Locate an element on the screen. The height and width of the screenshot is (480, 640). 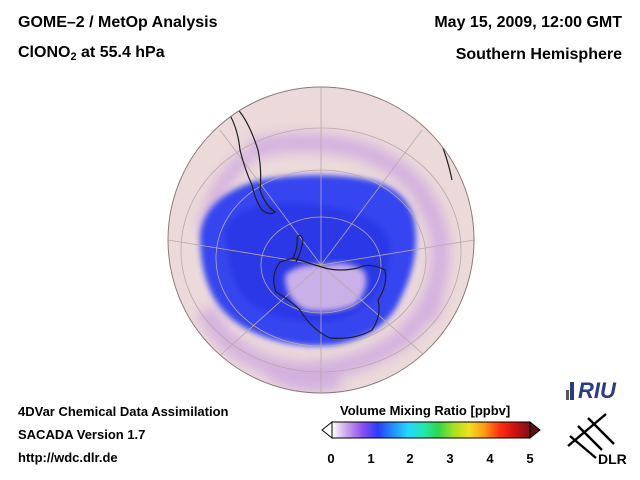
colorbar-gradient is located at coordinates (431, 430).